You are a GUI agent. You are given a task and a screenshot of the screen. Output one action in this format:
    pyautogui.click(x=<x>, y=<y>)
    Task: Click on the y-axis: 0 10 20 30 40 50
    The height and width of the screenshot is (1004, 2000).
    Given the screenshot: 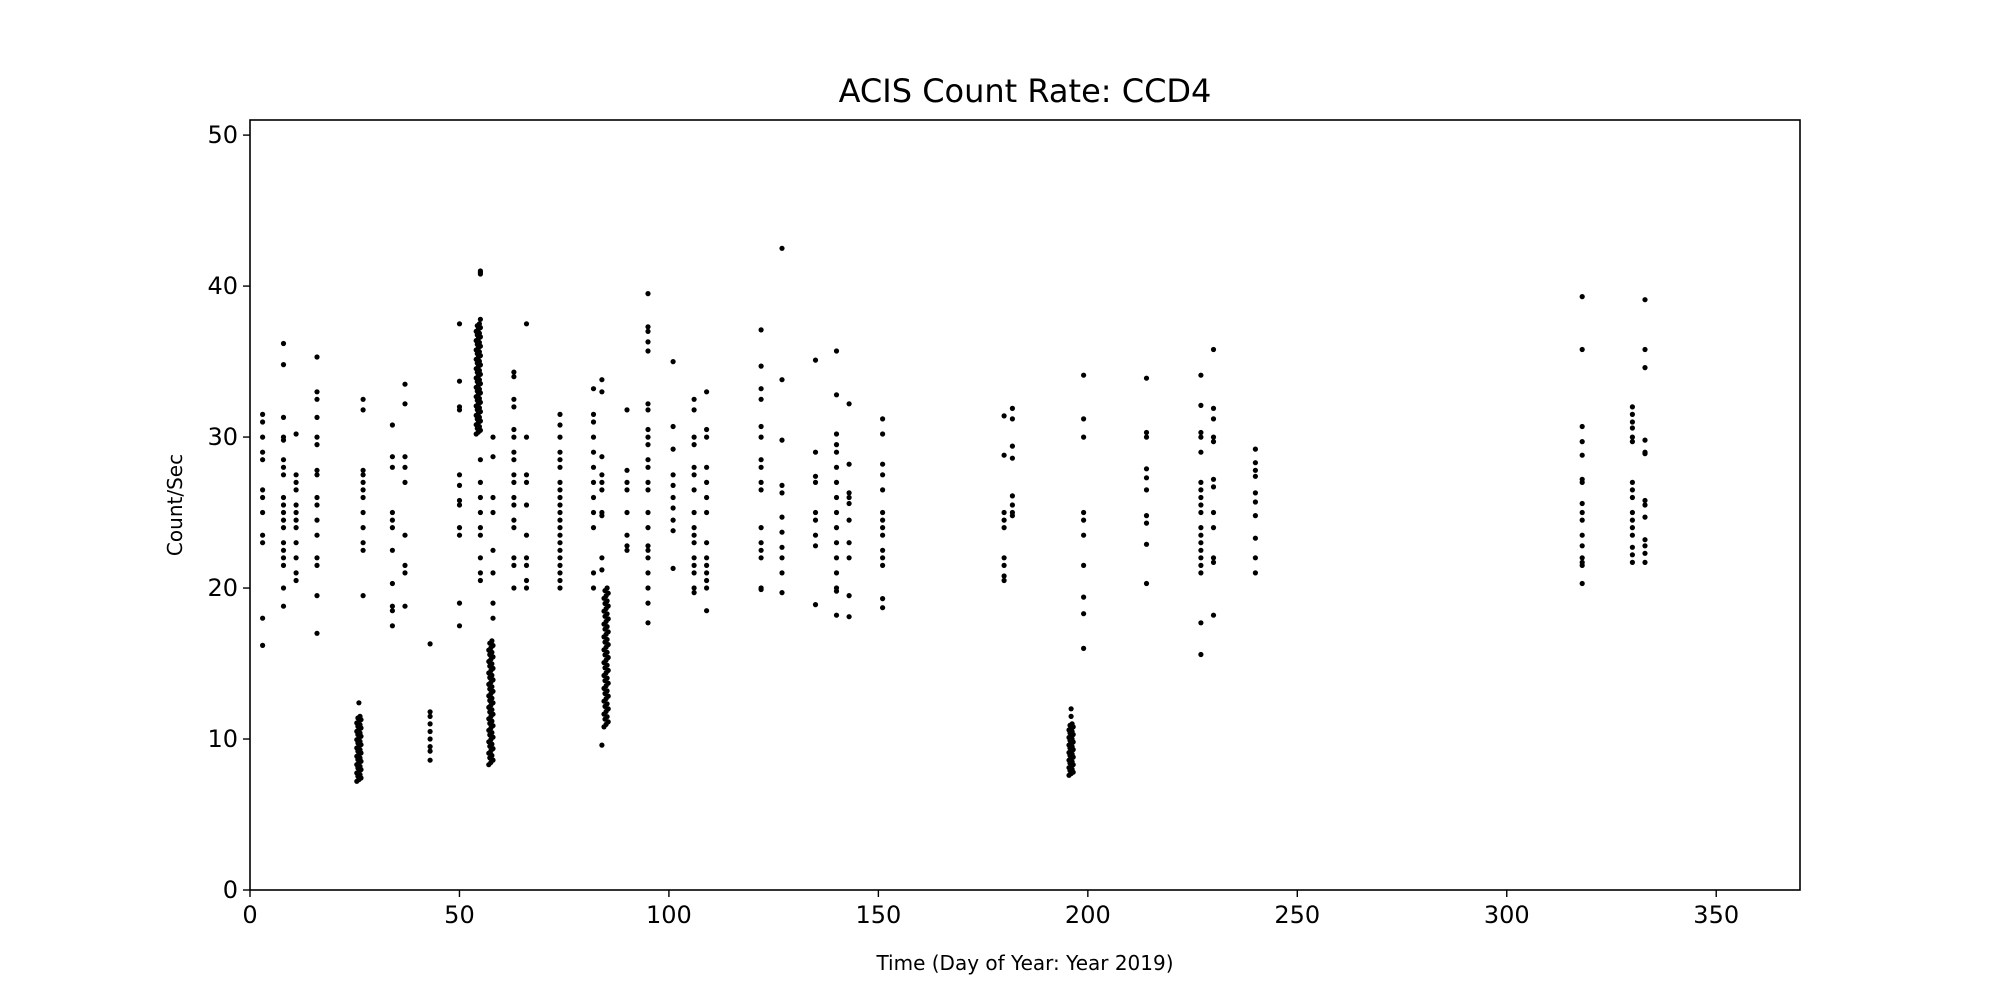 What is the action you would take?
    pyautogui.click(x=228, y=512)
    